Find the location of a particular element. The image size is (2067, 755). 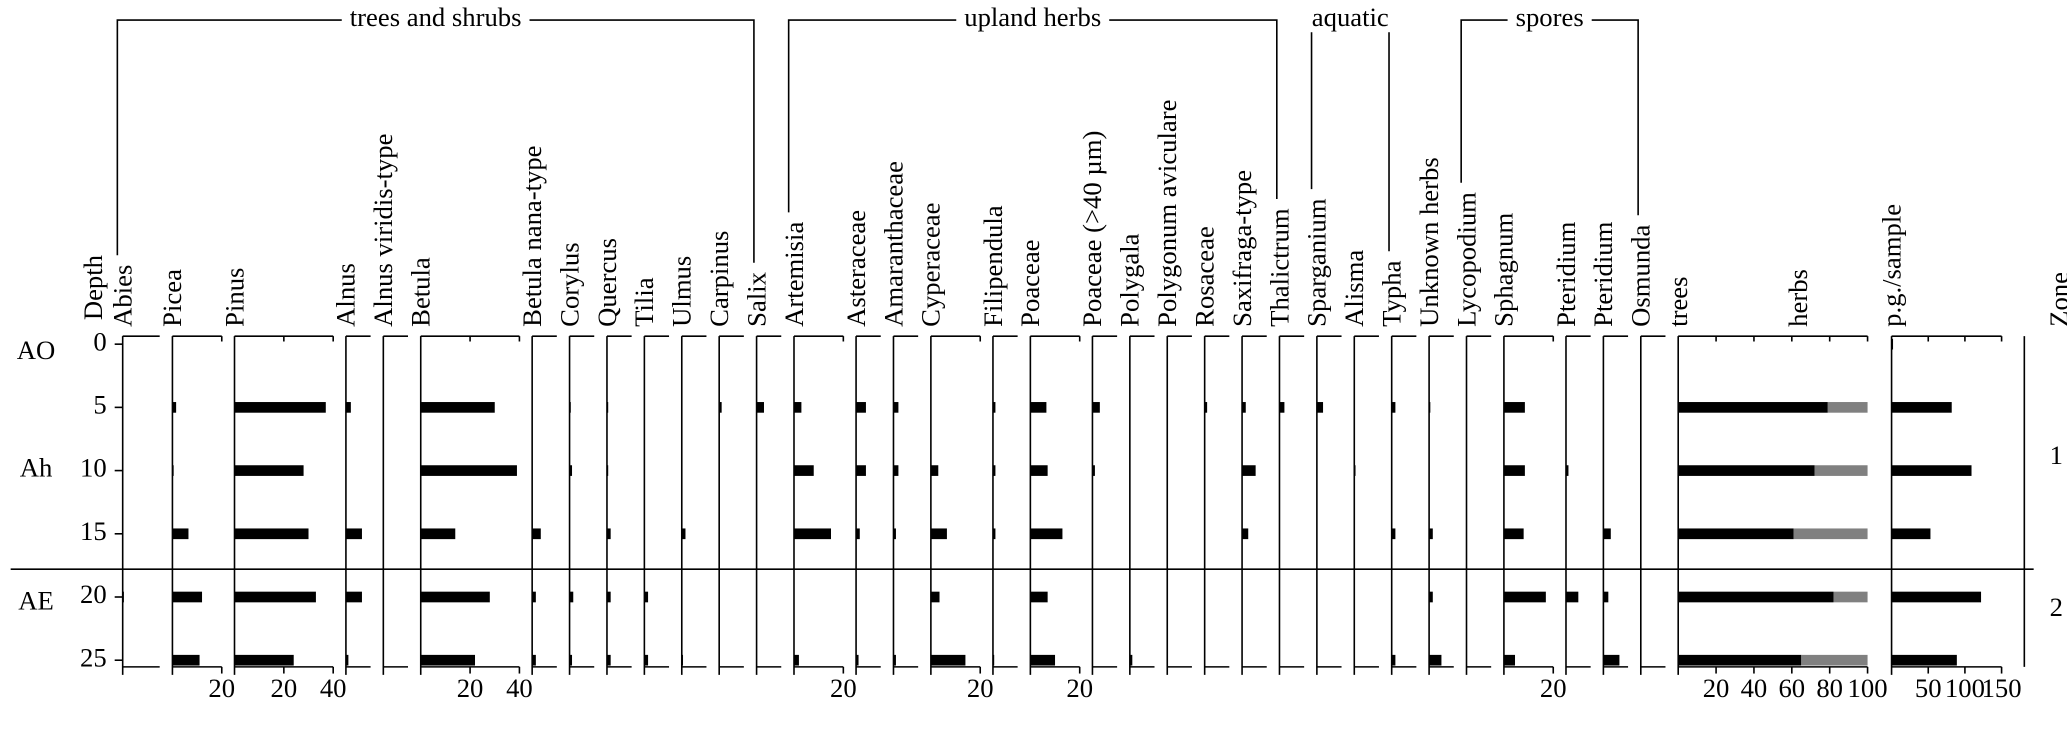

taxon-label: Artemisia is located at coordinates (794, 274).